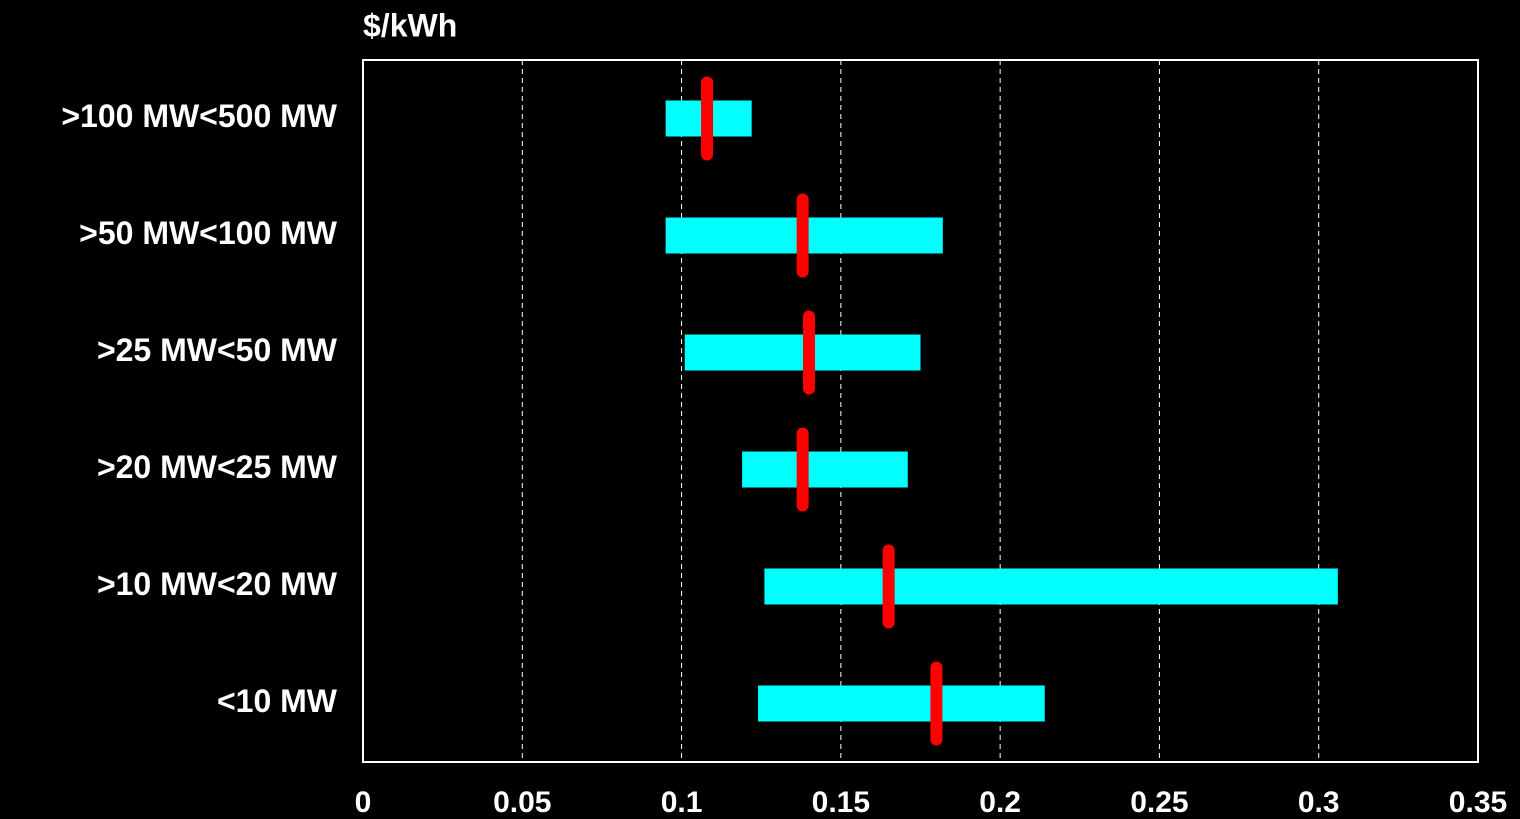  What do you see at coordinates (208, 233) in the screenshot?
I see `y-tick-label: >50 MW<100 MW` at bounding box center [208, 233].